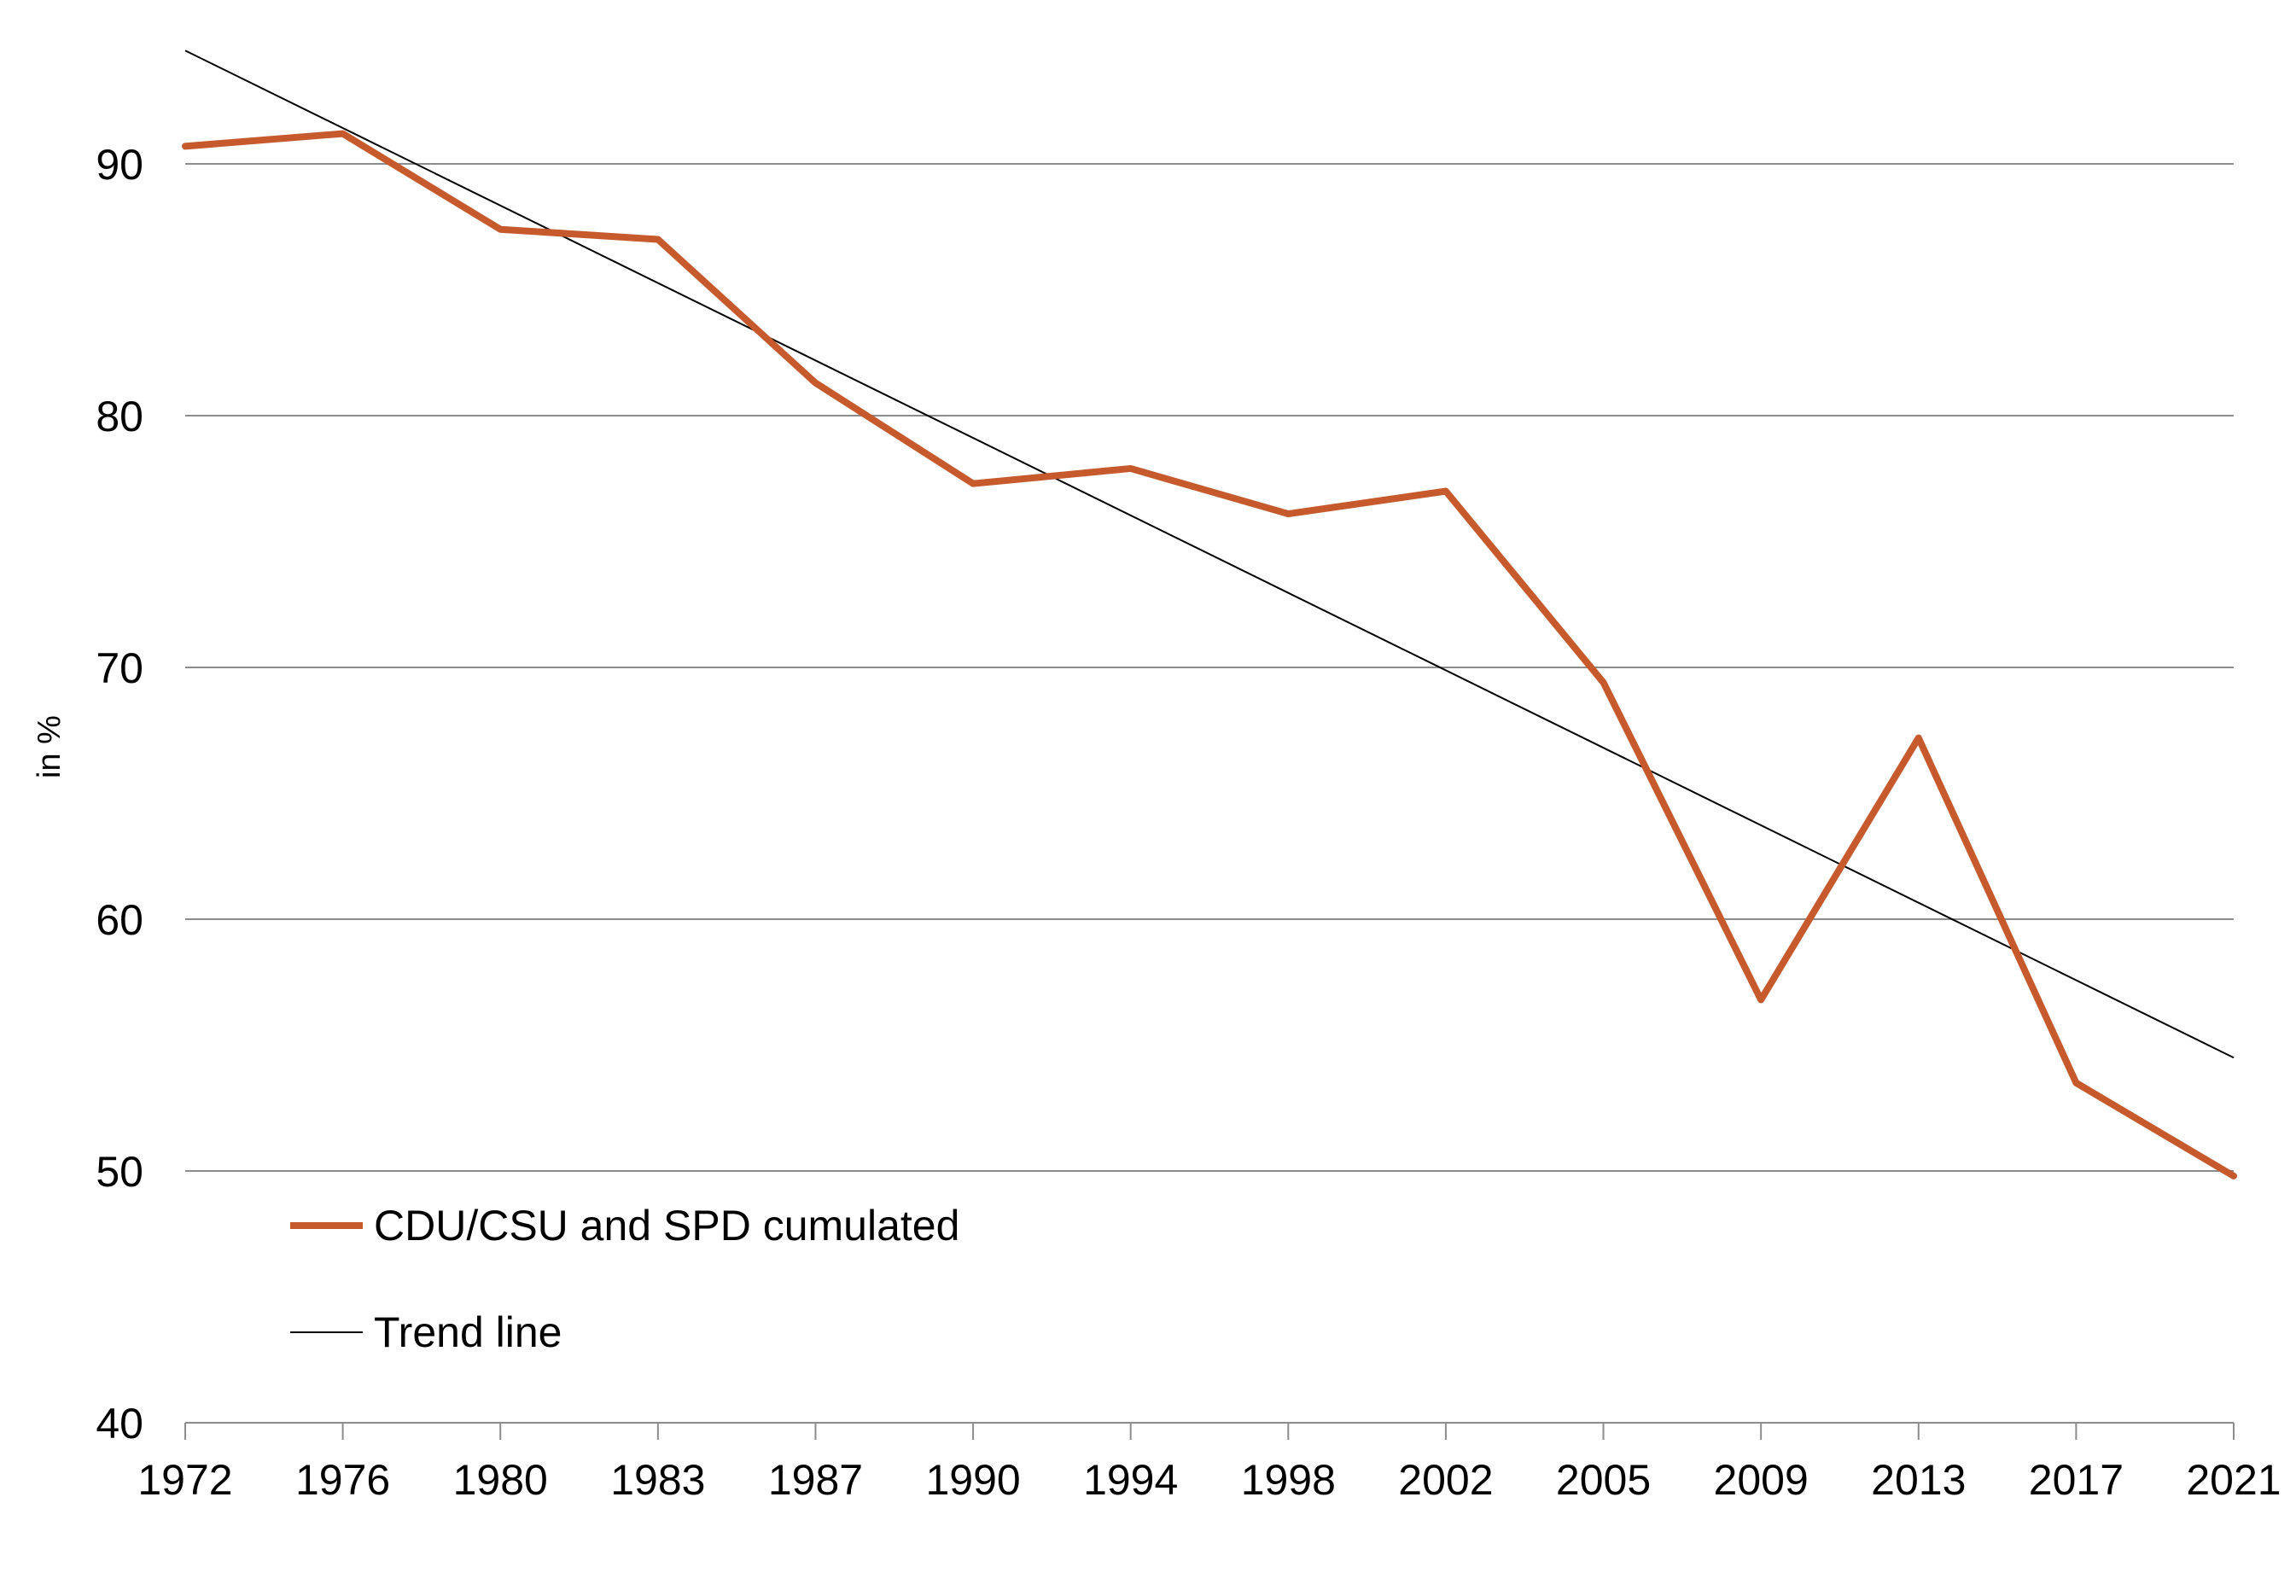 This screenshot has width=2296, height=1596. What do you see at coordinates (1131, 1480) in the screenshot?
I see `x-tick-label-1994: 1994` at bounding box center [1131, 1480].